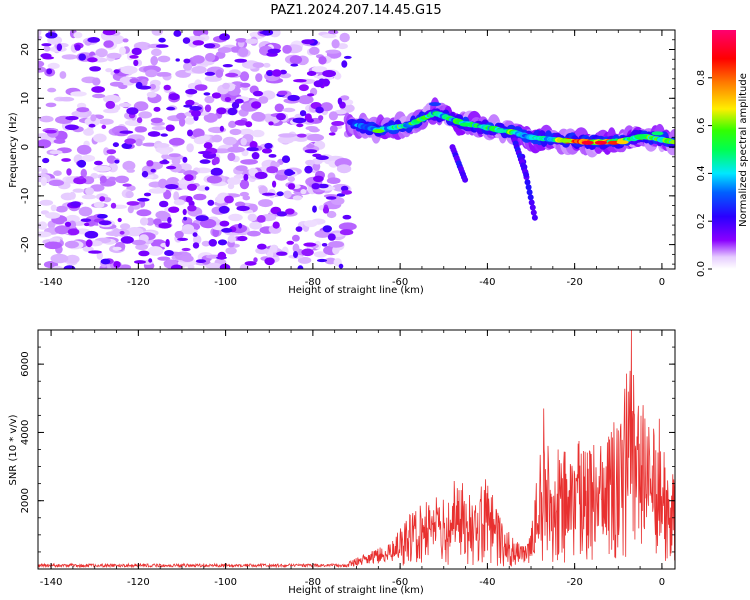 The image size is (750, 600). Describe the element at coordinates (13, 449) in the screenshot. I see `line-y-axis-label: SNR (10 * v/v)` at that location.